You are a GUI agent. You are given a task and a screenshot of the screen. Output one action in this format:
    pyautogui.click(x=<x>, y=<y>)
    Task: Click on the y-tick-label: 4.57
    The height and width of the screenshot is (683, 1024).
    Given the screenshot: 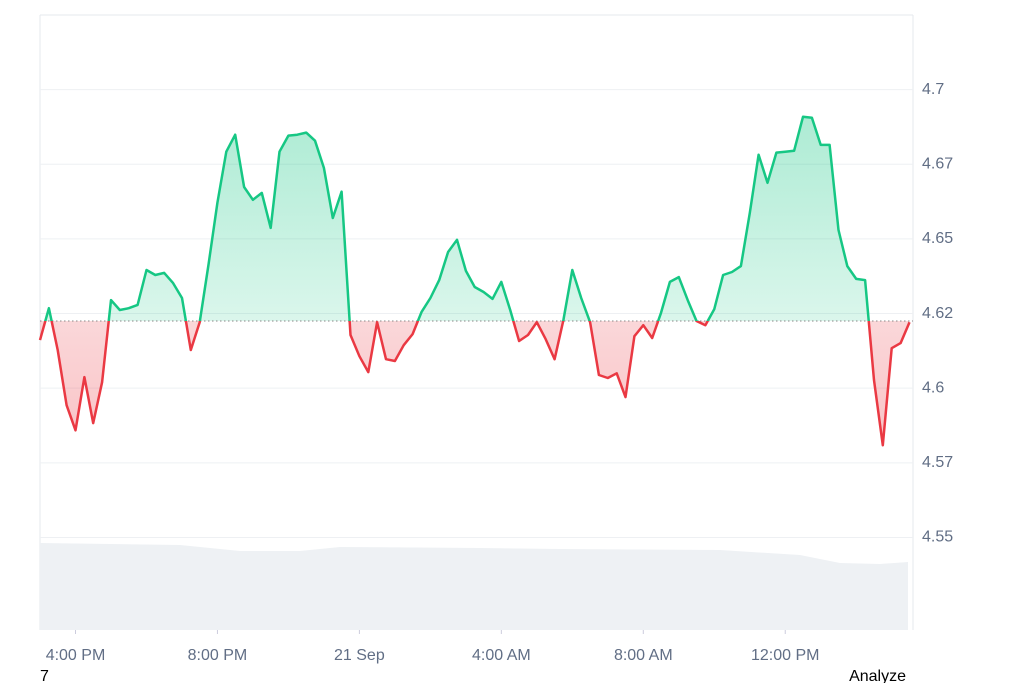 What is the action you would take?
    pyautogui.click(x=937, y=462)
    